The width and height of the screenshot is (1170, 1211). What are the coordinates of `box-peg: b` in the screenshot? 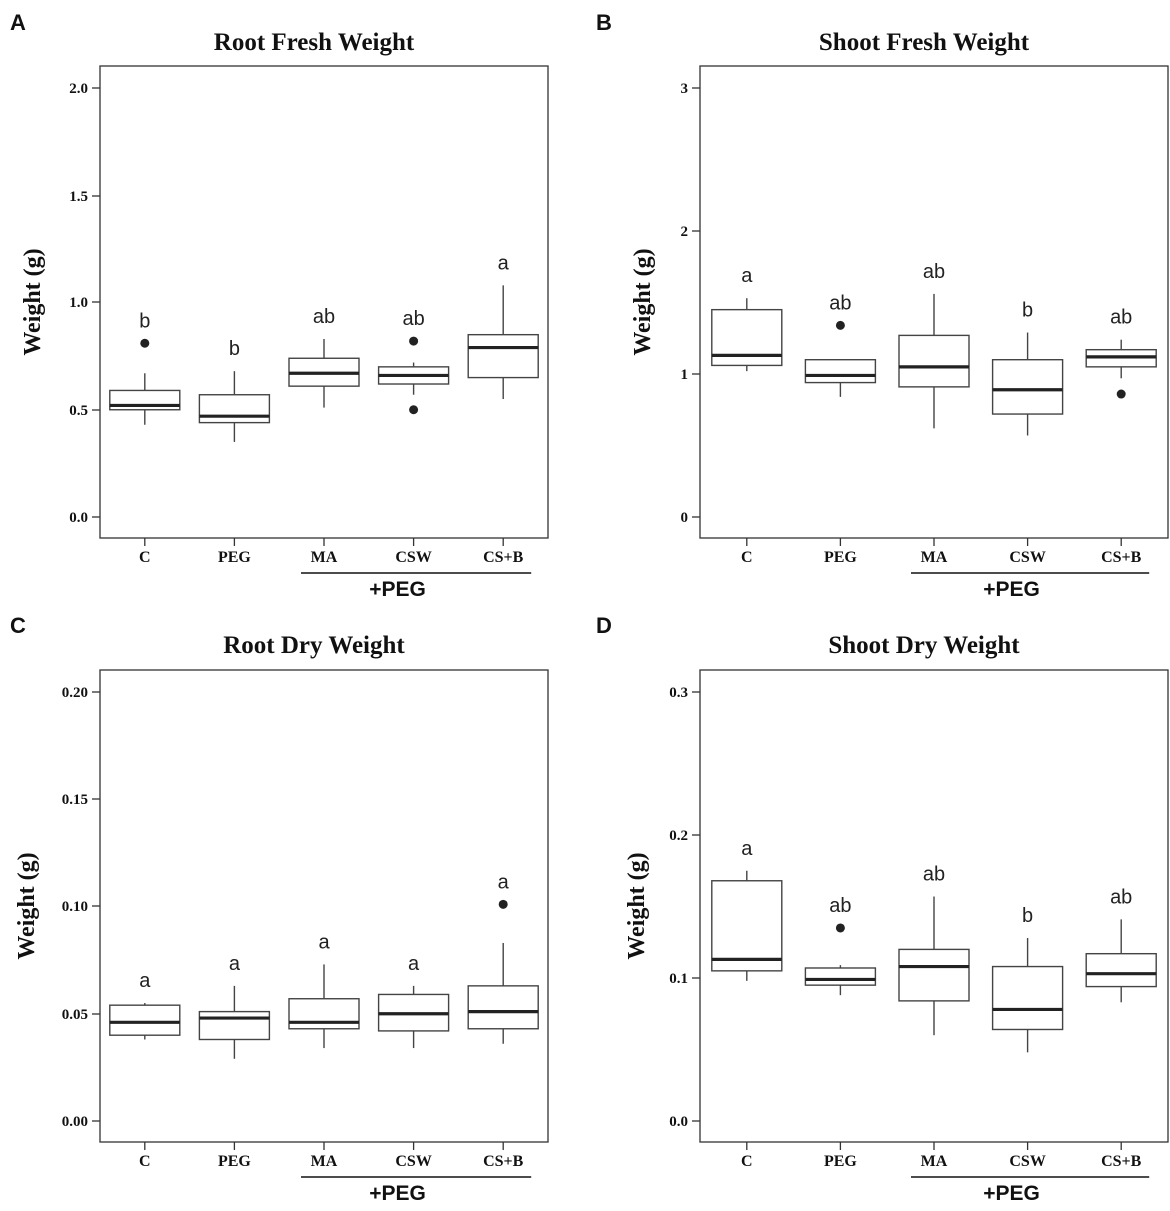 It's located at (234, 390).